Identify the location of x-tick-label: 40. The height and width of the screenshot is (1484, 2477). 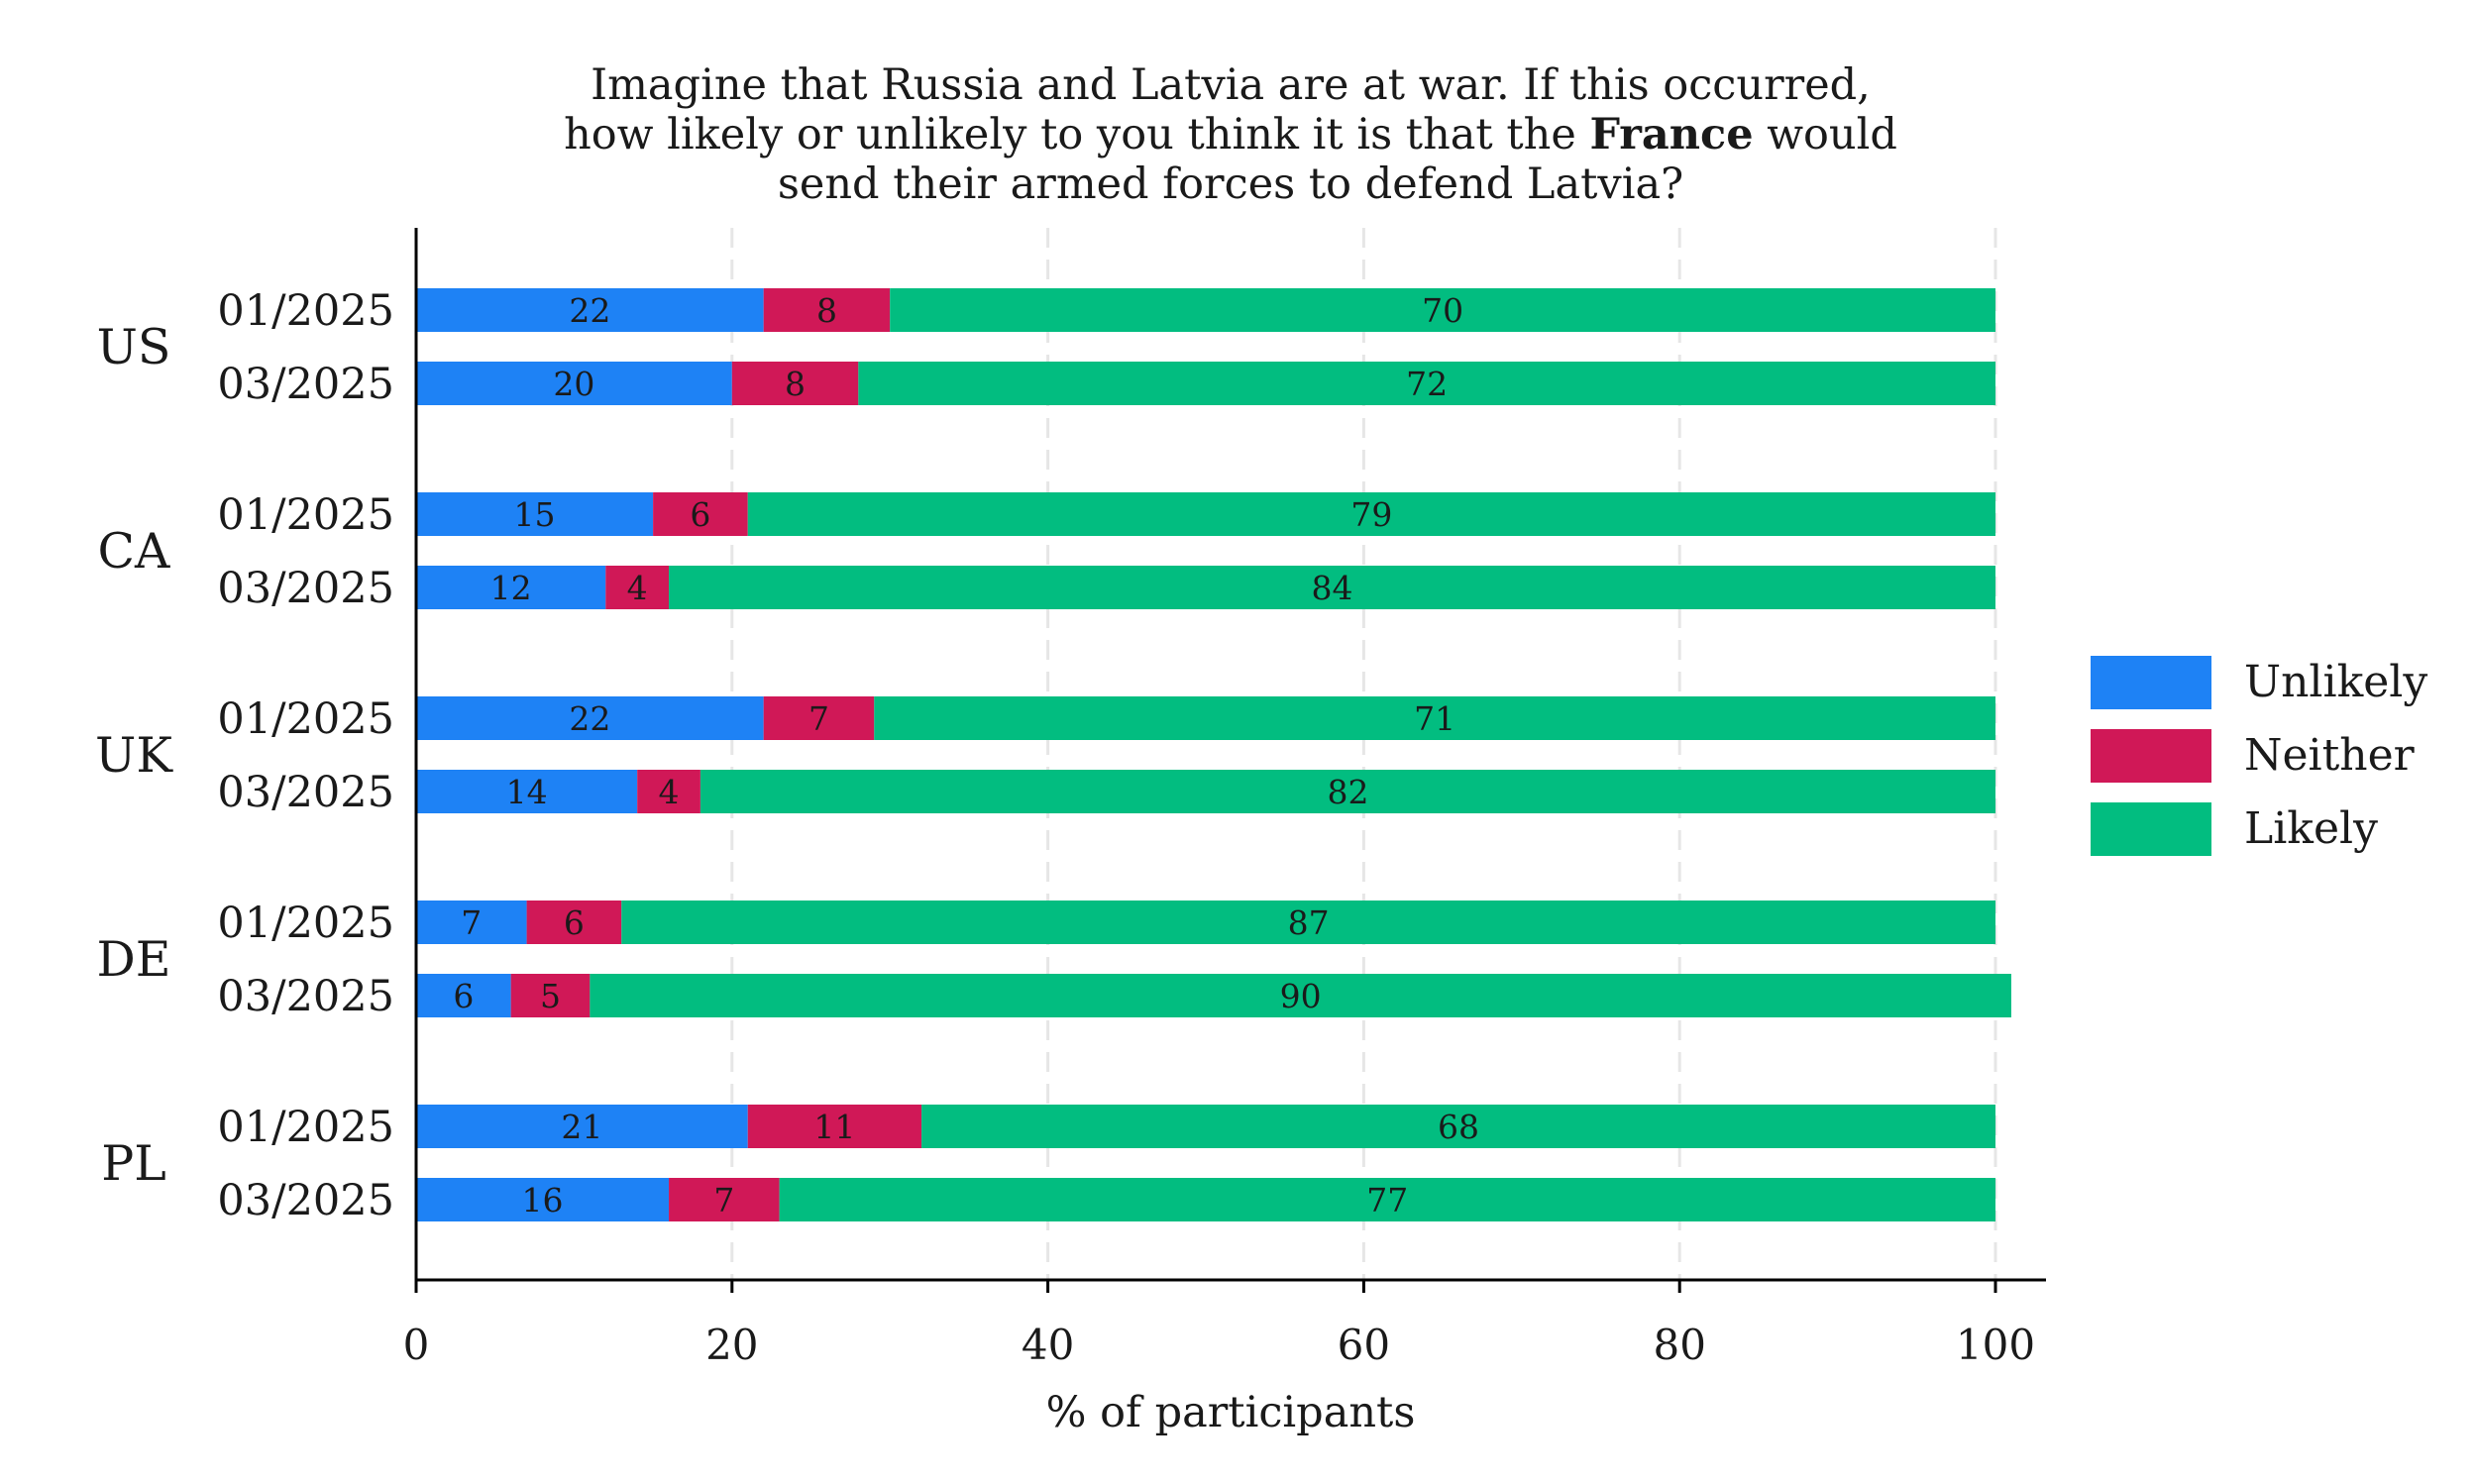
(1048, 1345).